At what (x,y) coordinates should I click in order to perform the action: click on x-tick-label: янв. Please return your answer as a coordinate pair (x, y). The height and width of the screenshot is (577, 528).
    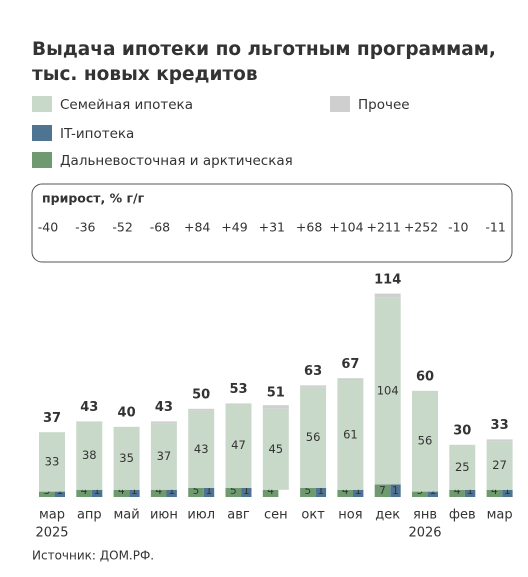
    Looking at the image, I should click on (425, 515).